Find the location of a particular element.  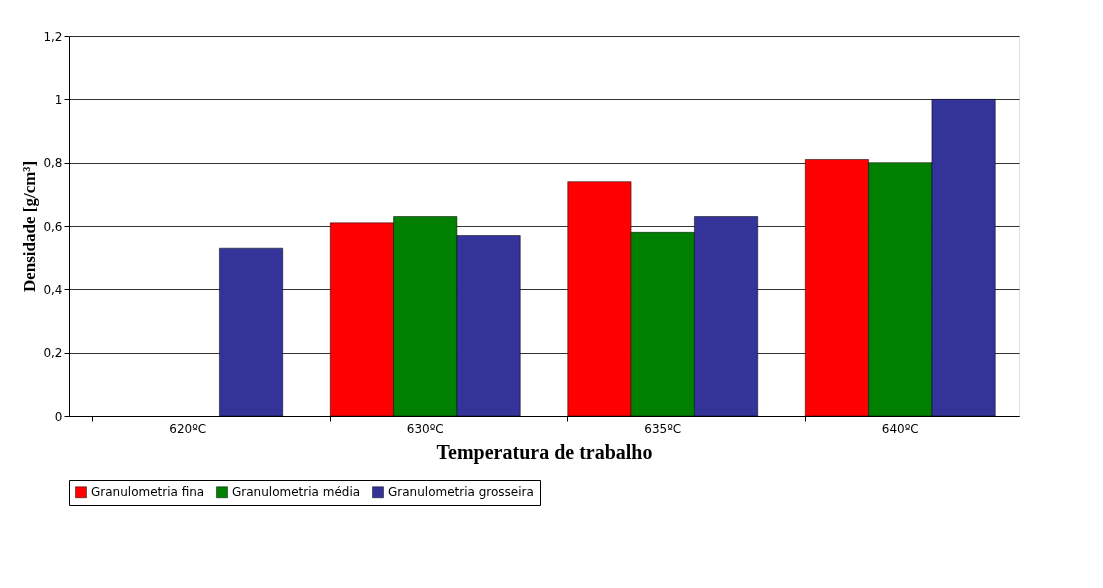

x-tick-label: 635ºC is located at coordinates (663, 428).